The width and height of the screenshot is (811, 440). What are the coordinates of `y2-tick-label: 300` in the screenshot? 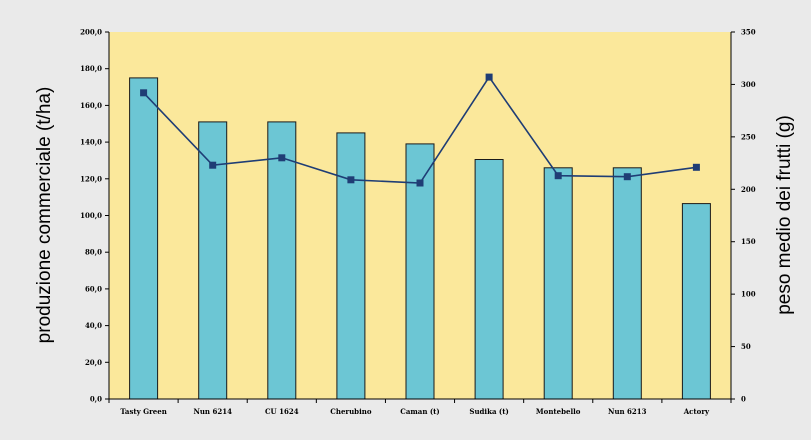 It's located at (748, 84).